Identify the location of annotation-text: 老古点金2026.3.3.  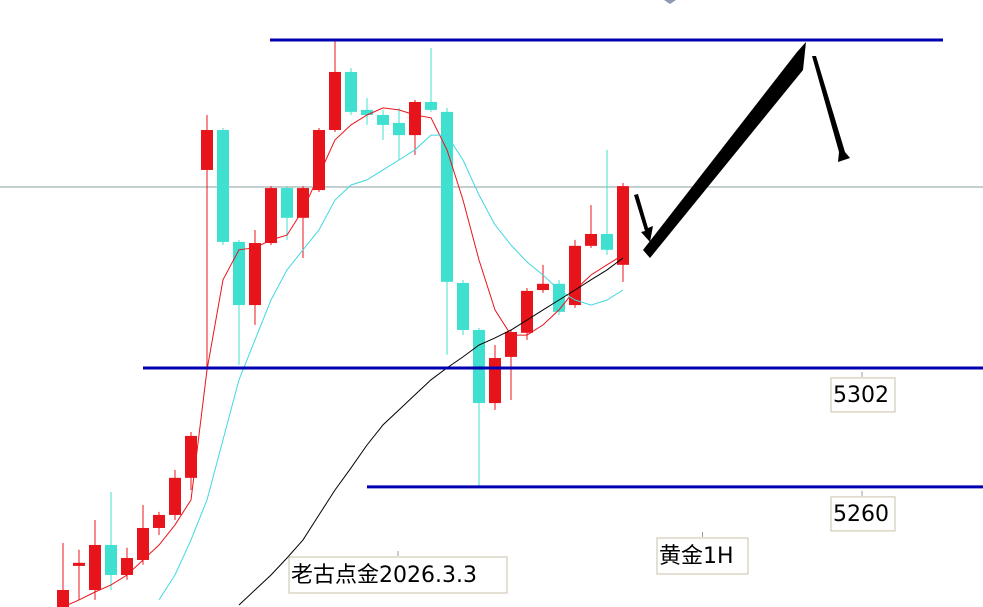
(384, 575).